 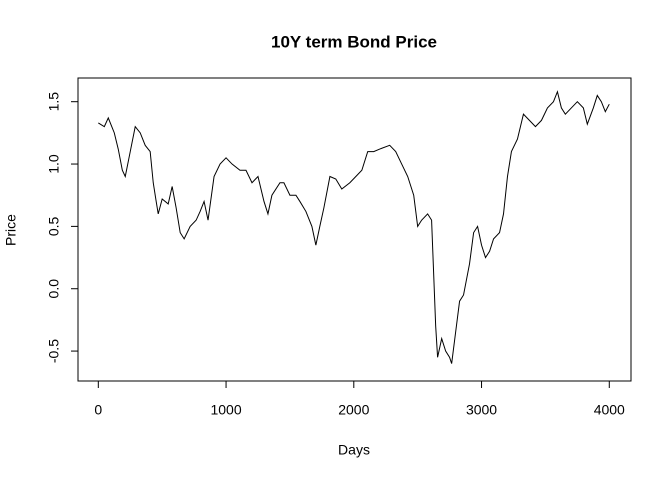 I want to click on x-tick-label: 4000, so click(x=609, y=410).